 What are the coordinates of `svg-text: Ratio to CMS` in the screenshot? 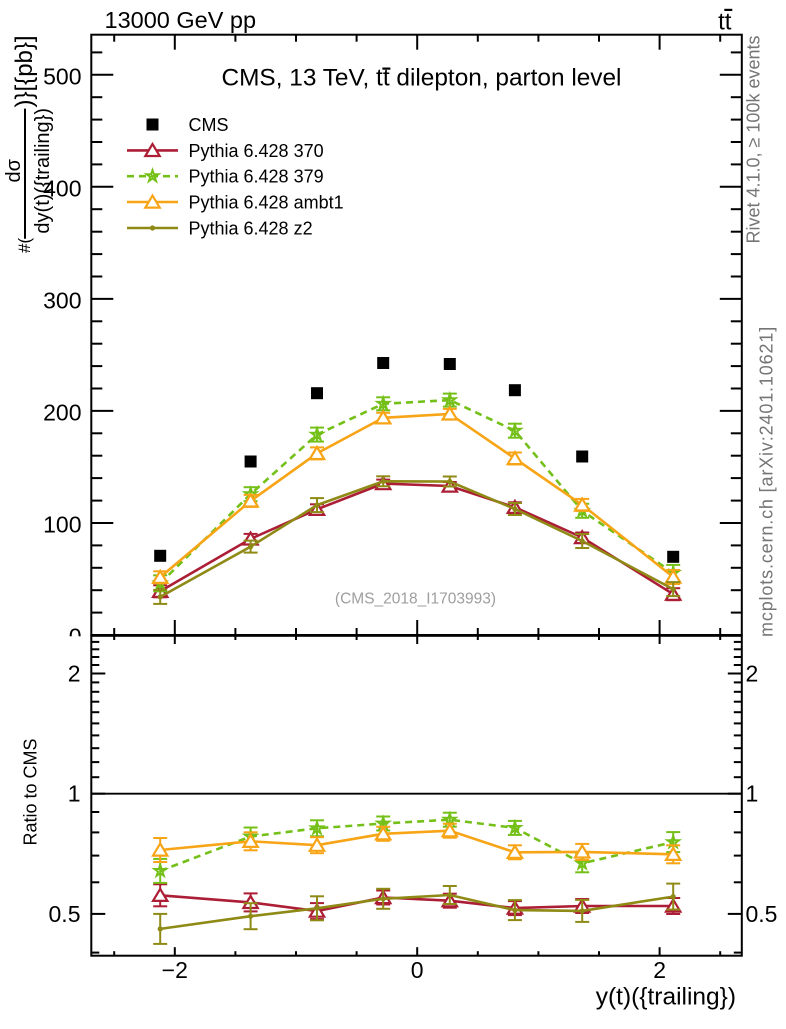 It's located at (31, 791).